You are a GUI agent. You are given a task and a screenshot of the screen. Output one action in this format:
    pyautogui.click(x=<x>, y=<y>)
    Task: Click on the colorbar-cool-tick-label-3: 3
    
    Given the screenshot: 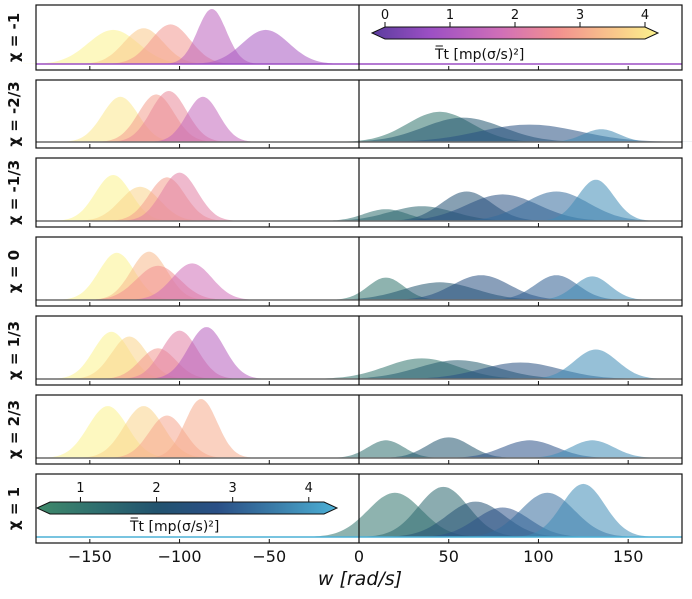 What is the action you would take?
    pyautogui.click(x=233, y=488)
    